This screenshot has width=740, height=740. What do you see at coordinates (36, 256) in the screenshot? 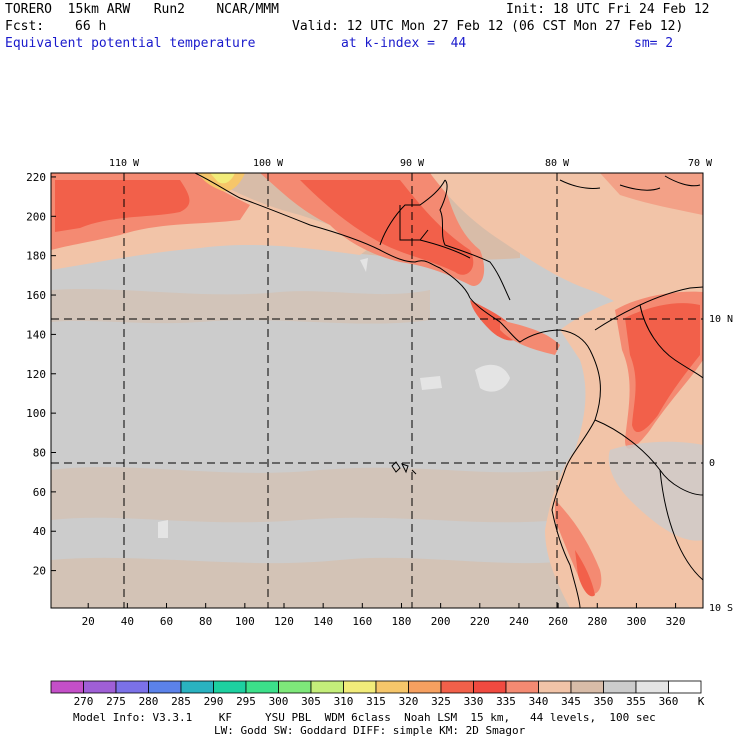
I see `left-tick-label: 180` at bounding box center [36, 256].